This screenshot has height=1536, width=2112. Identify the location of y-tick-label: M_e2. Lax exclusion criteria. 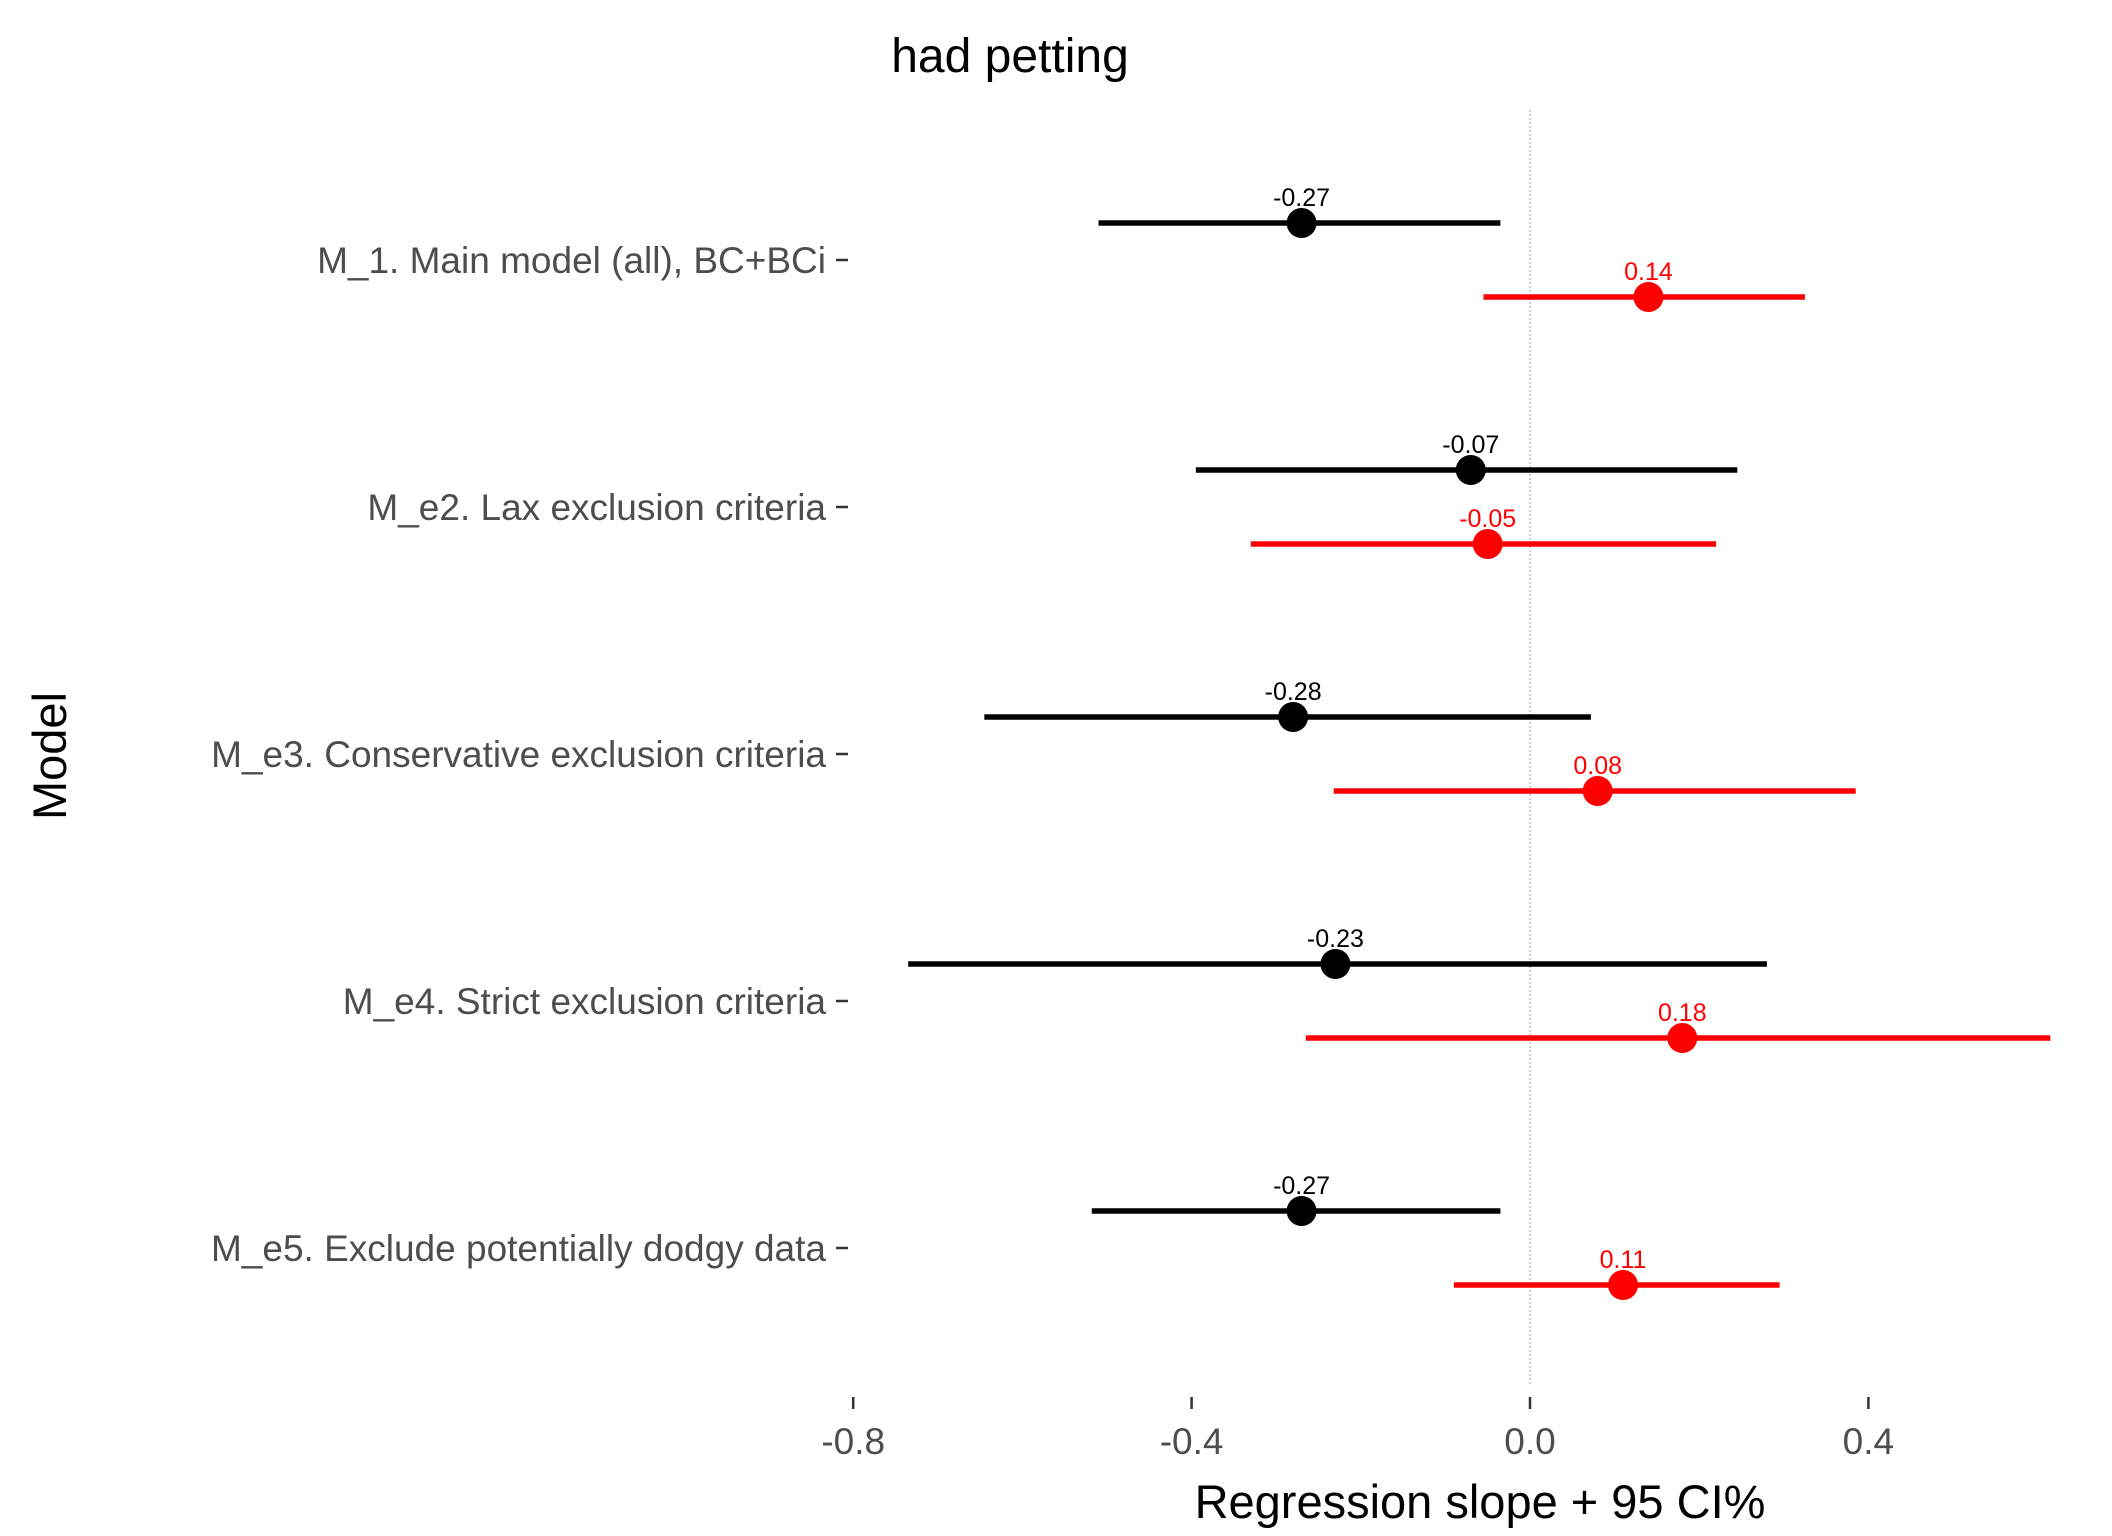
(596, 507).